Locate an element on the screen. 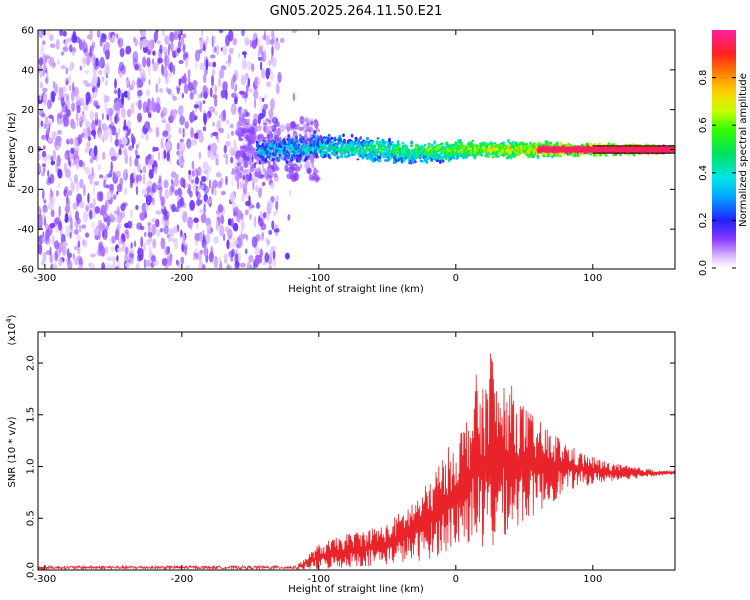 The height and width of the screenshot is (600, 750). spectrogram-ytick-label: -60 is located at coordinates (26, 270).